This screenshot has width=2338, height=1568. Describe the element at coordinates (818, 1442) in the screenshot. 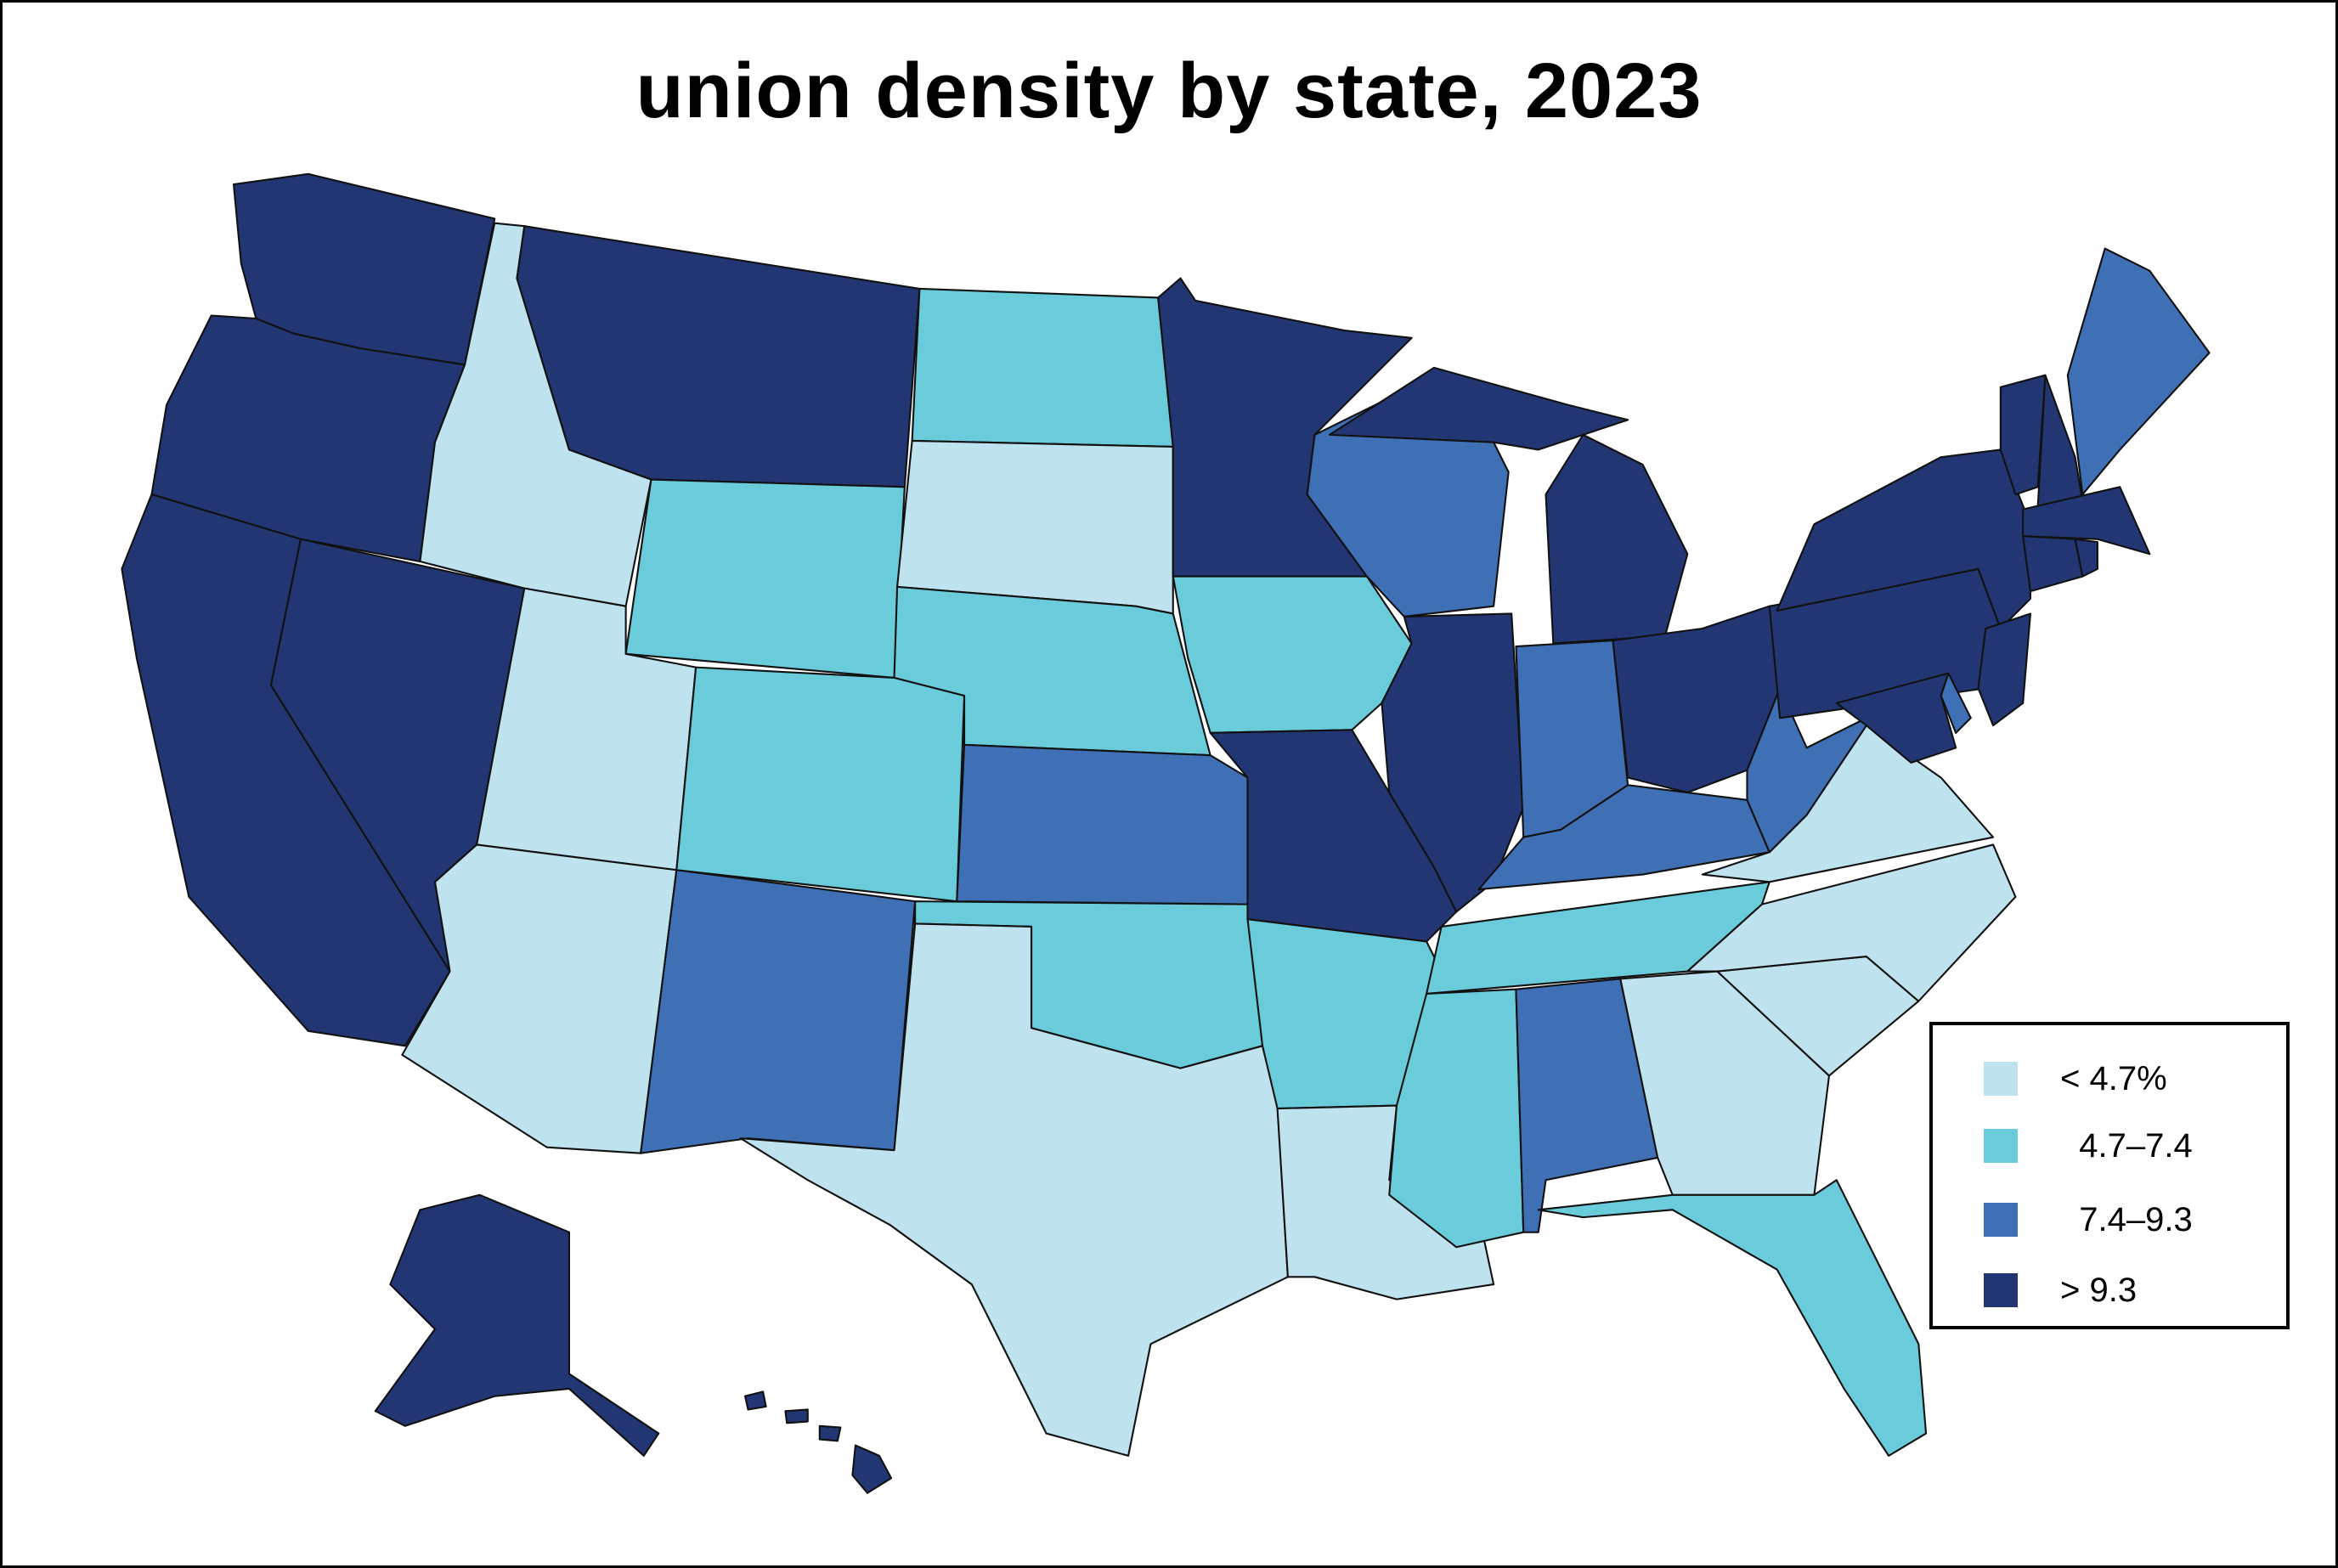

I see `state-hi` at that location.